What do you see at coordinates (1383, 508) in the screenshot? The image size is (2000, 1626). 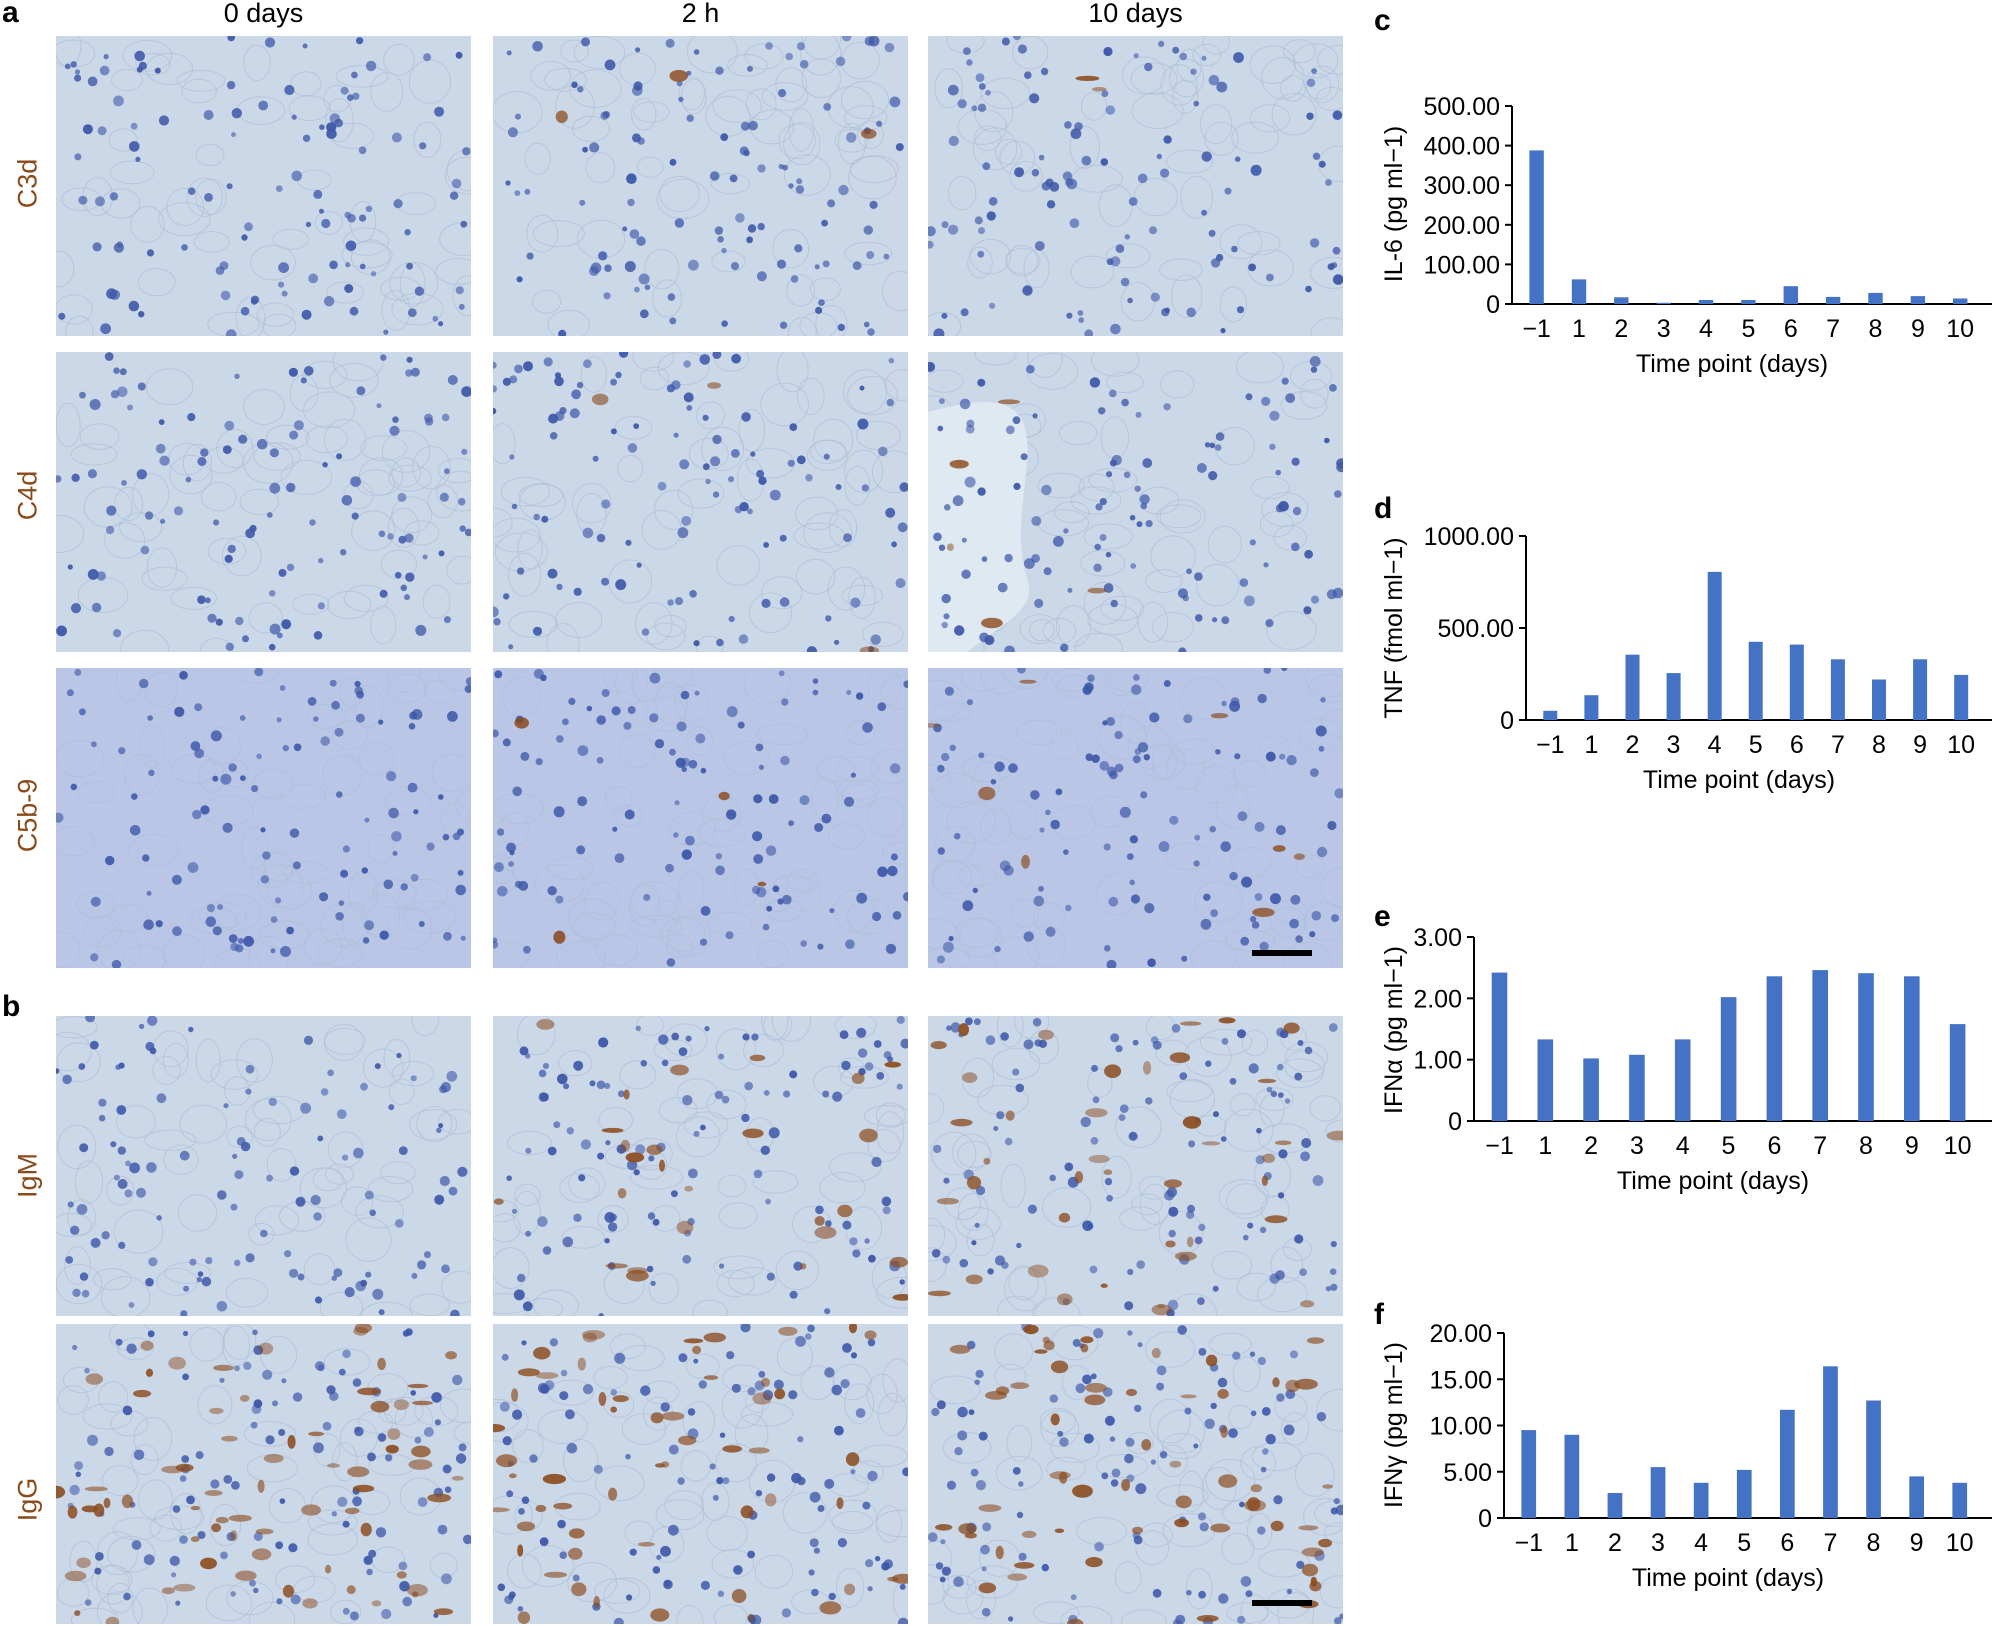 I see `panel-letter-d: d` at bounding box center [1383, 508].